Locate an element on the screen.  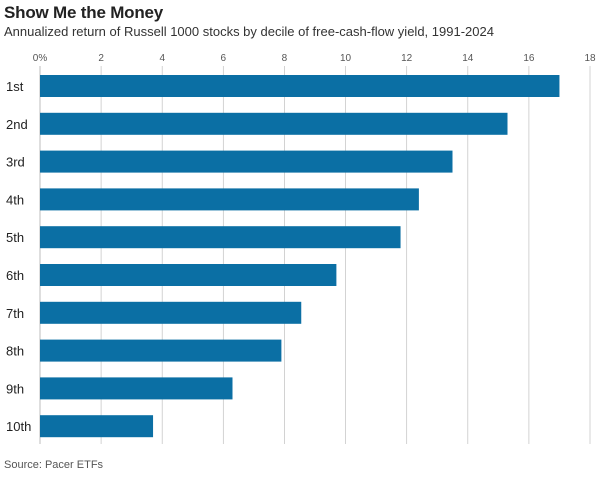
category-label: 6th is located at coordinates (15, 275).